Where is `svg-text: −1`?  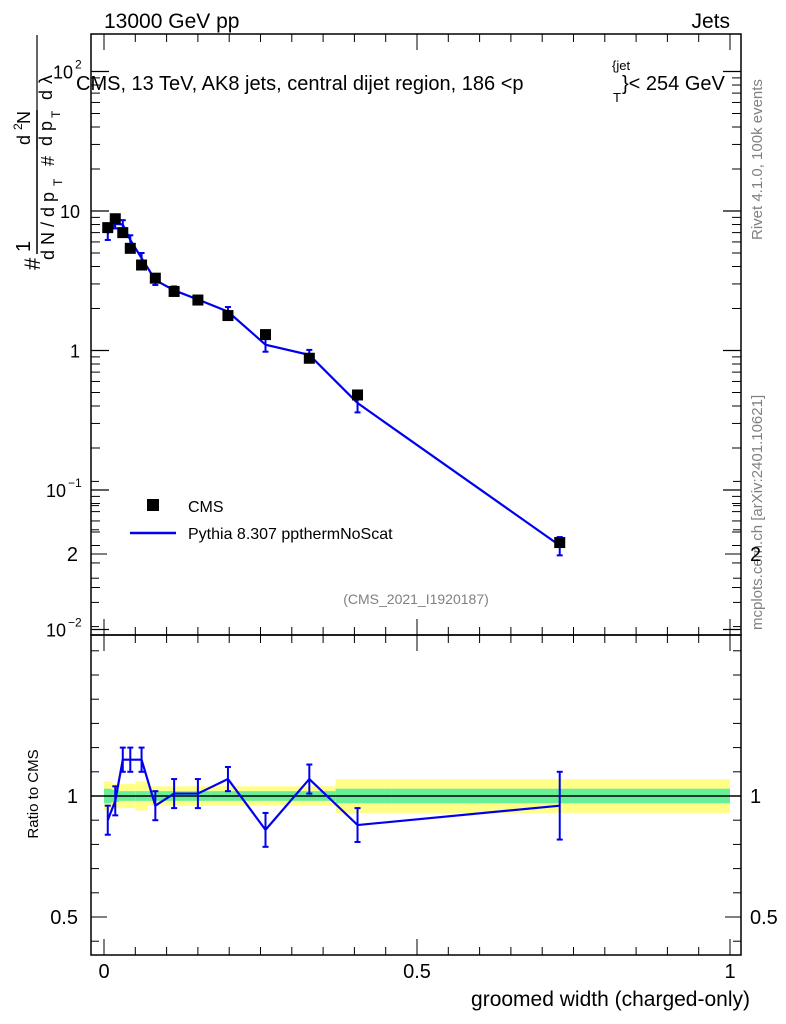 svg-text: −1 is located at coordinates (75, 483).